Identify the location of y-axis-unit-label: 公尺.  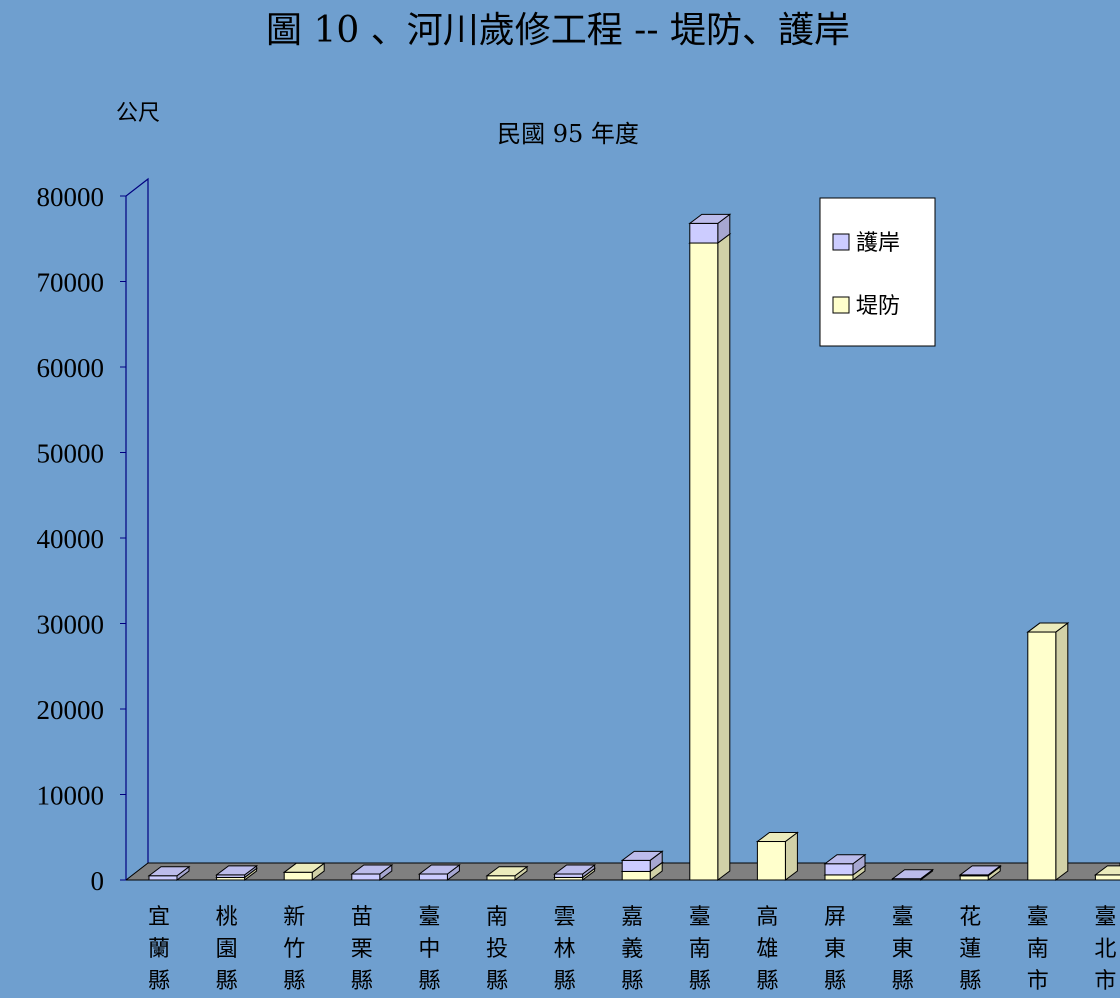
(138, 113).